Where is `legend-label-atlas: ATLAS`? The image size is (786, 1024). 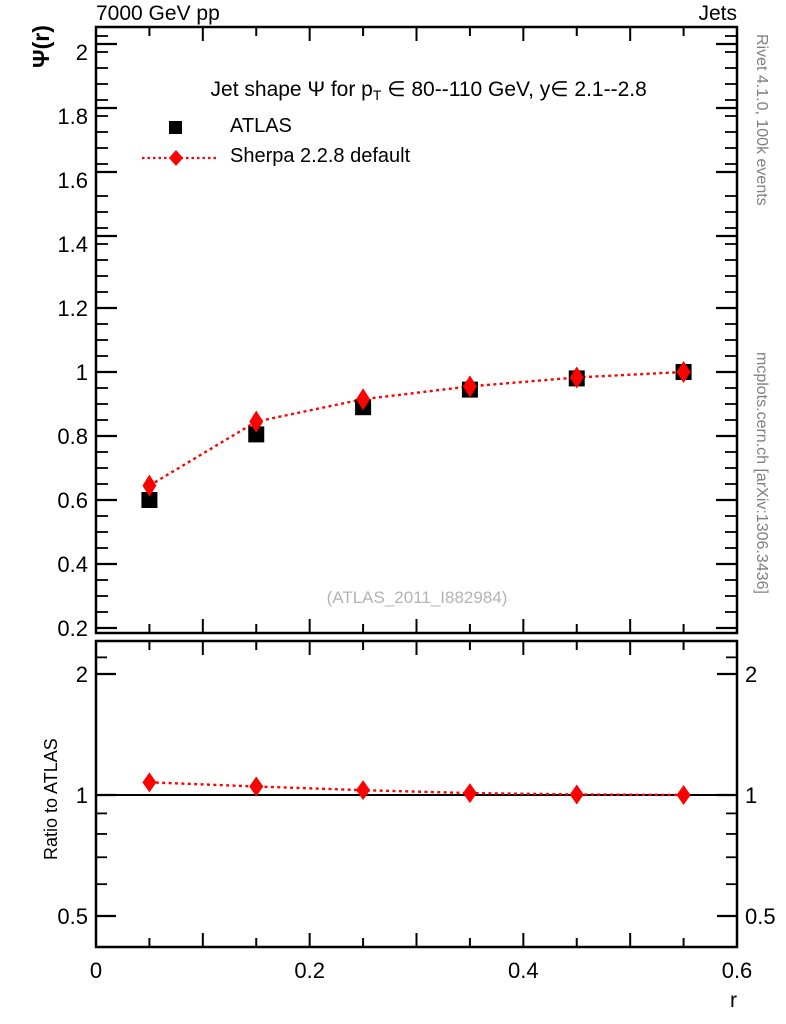 legend-label-atlas: ATLAS is located at coordinates (261, 126).